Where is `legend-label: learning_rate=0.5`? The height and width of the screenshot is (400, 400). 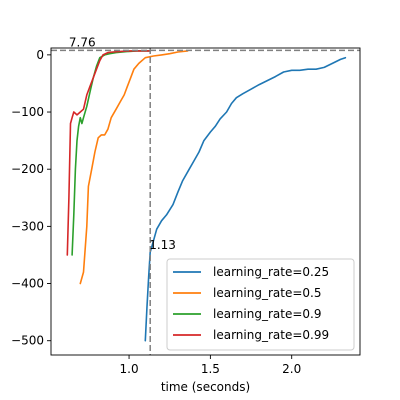
legend-label: learning_rate=0.5 is located at coordinates (267, 293).